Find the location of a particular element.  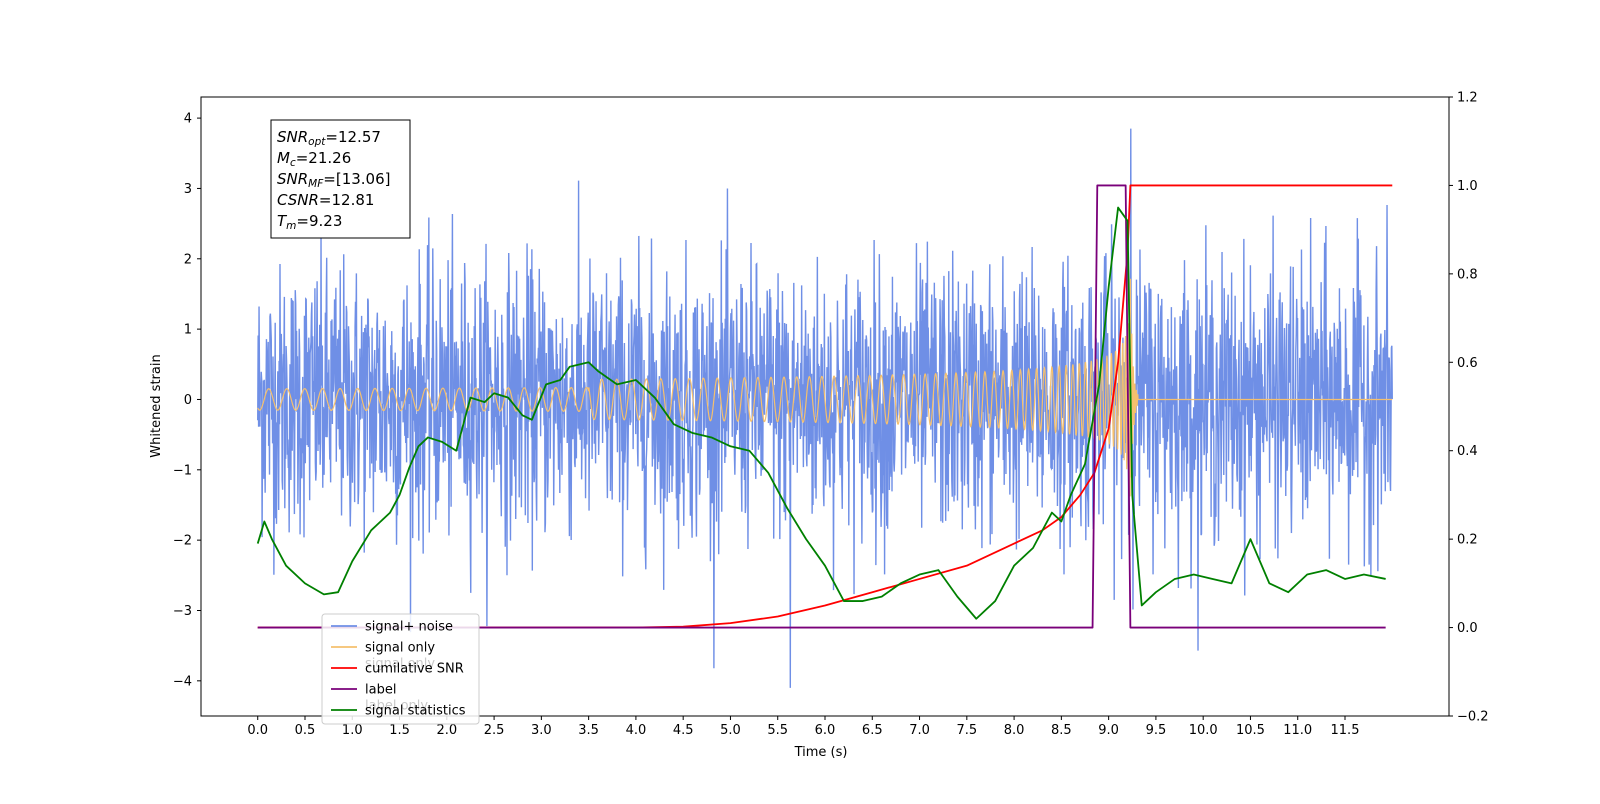

legend-label: cumilative SNR is located at coordinates (414, 669).